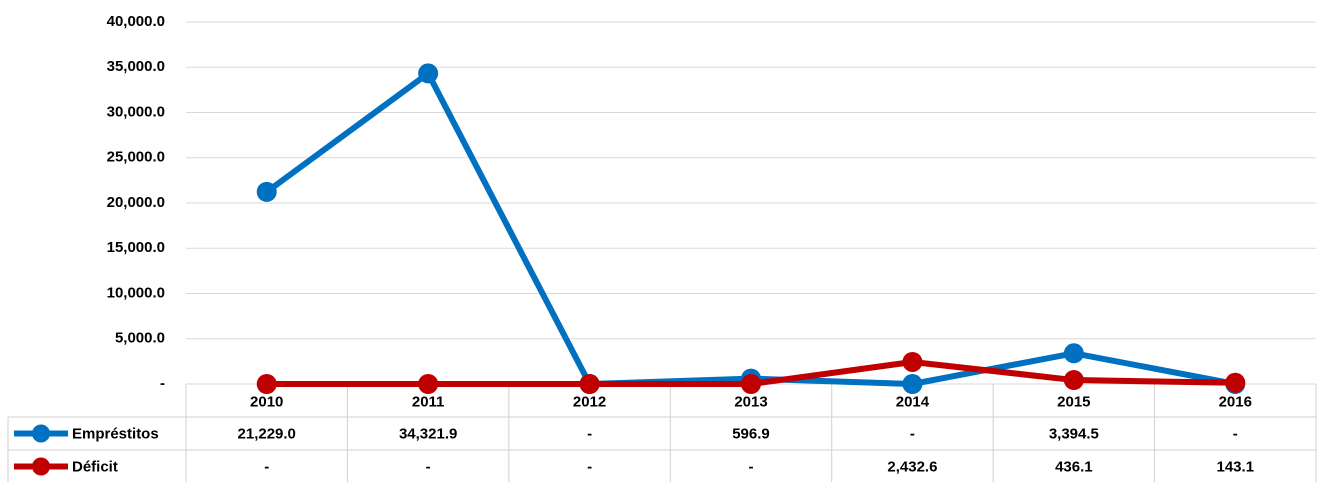 This screenshot has height=482, width=1323. What do you see at coordinates (428, 433) in the screenshot?
I see `table-value: 34,321.9` at bounding box center [428, 433].